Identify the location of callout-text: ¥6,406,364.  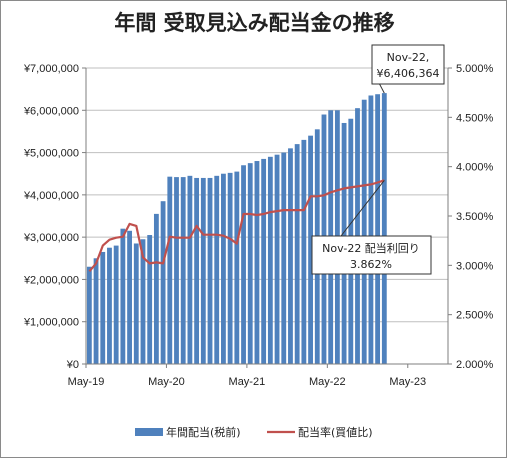
(408, 73).